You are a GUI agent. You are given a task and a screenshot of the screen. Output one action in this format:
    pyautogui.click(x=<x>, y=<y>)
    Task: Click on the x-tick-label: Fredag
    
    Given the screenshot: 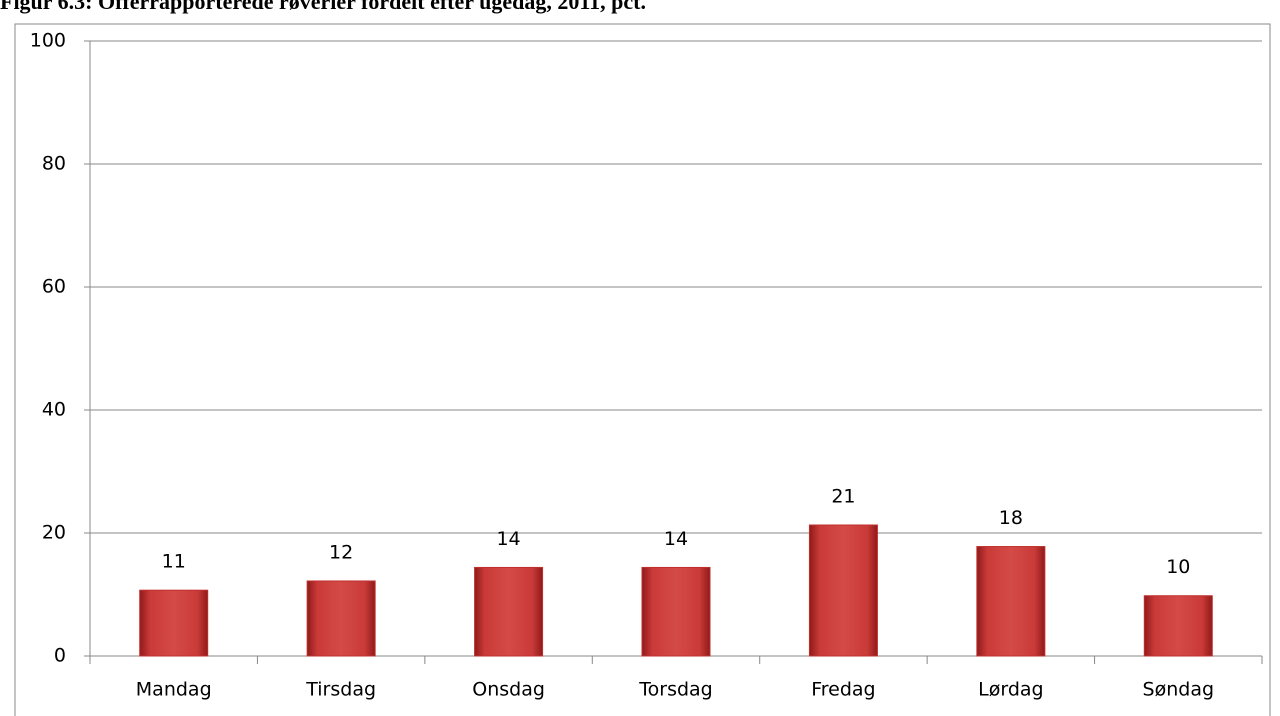 What is the action you would take?
    pyautogui.click(x=843, y=690)
    